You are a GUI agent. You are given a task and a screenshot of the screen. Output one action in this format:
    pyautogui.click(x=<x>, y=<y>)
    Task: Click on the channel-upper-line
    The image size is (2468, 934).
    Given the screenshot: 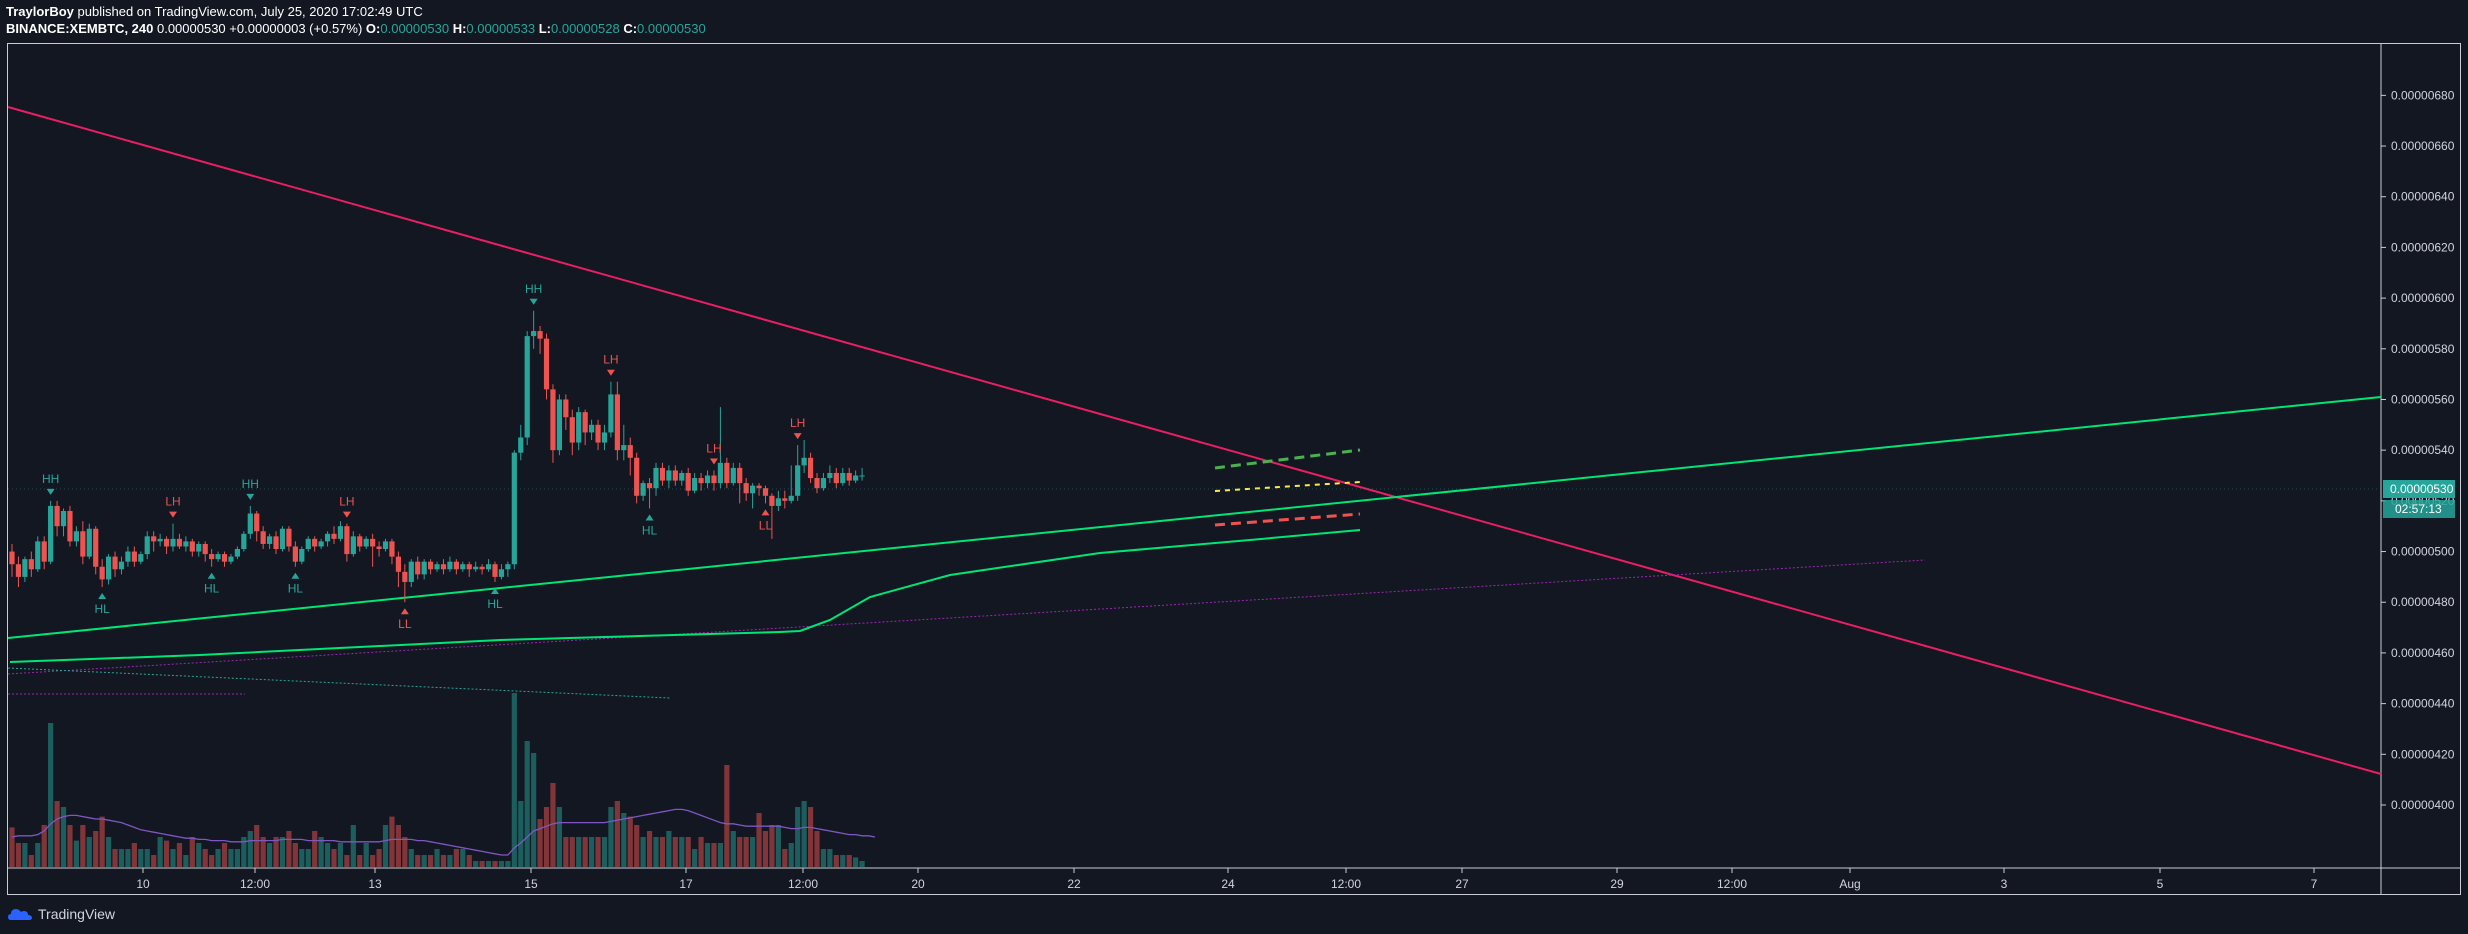 What is the action you would take?
    pyautogui.click(x=1287, y=459)
    